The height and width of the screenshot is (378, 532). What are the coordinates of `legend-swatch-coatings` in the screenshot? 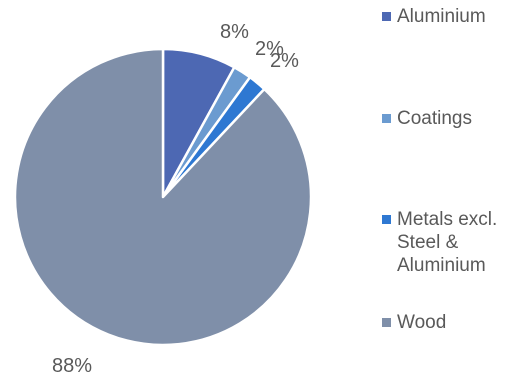 It's located at (386, 118).